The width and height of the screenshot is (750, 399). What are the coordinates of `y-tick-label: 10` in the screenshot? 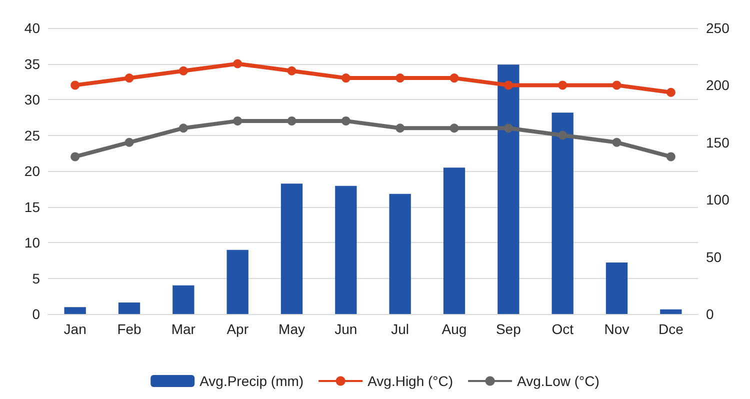 It's located at (32, 242).